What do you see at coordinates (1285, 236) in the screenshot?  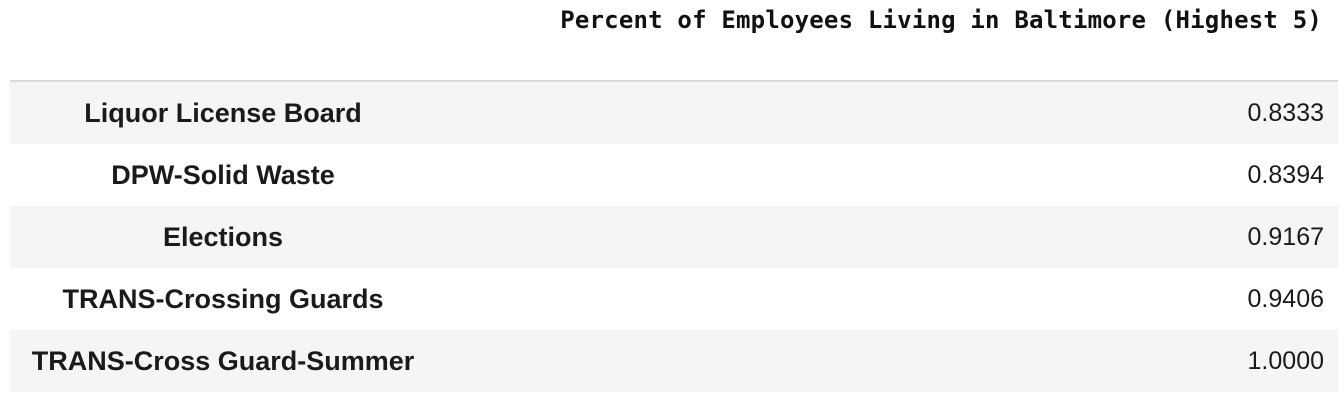 I see `row-value: 0.9167` at bounding box center [1285, 236].